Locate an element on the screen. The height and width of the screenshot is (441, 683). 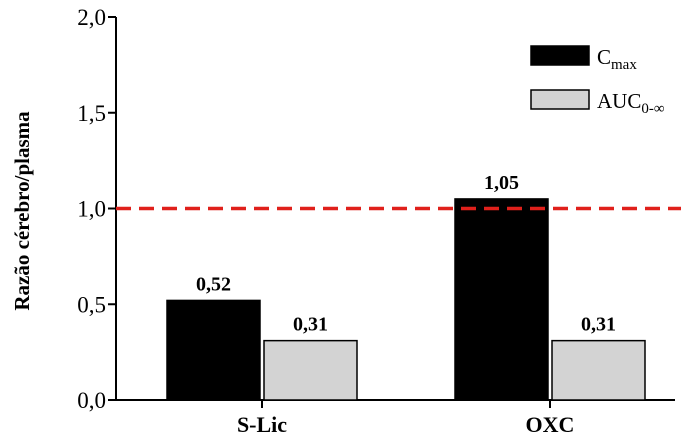
y-axis-title: Razão cérebro/plasma is located at coordinates (22, 211).